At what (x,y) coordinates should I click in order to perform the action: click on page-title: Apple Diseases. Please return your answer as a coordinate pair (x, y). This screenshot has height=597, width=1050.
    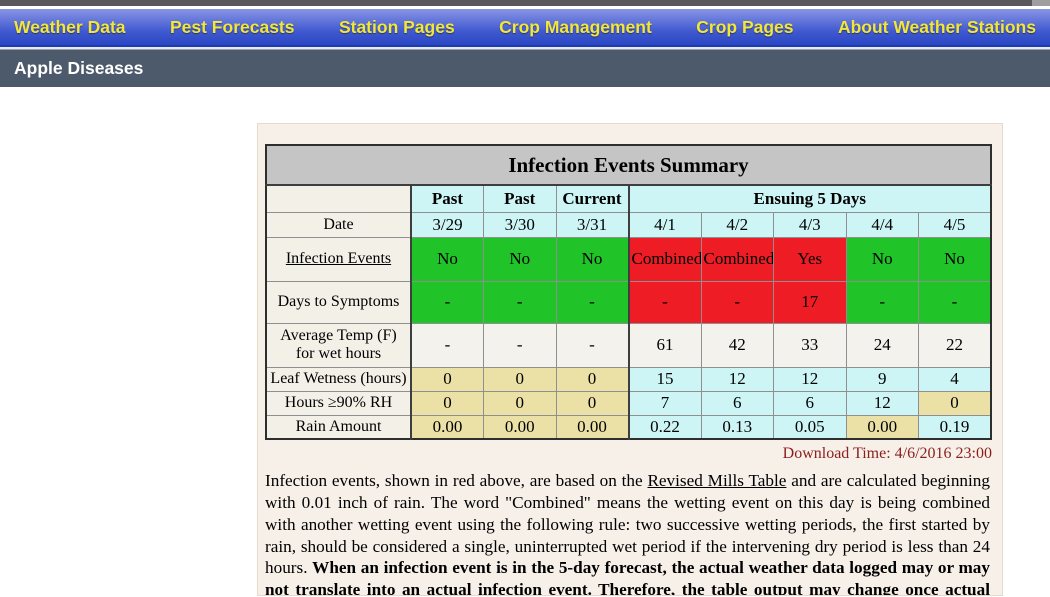
    Looking at the image, I should click on (79, 68).